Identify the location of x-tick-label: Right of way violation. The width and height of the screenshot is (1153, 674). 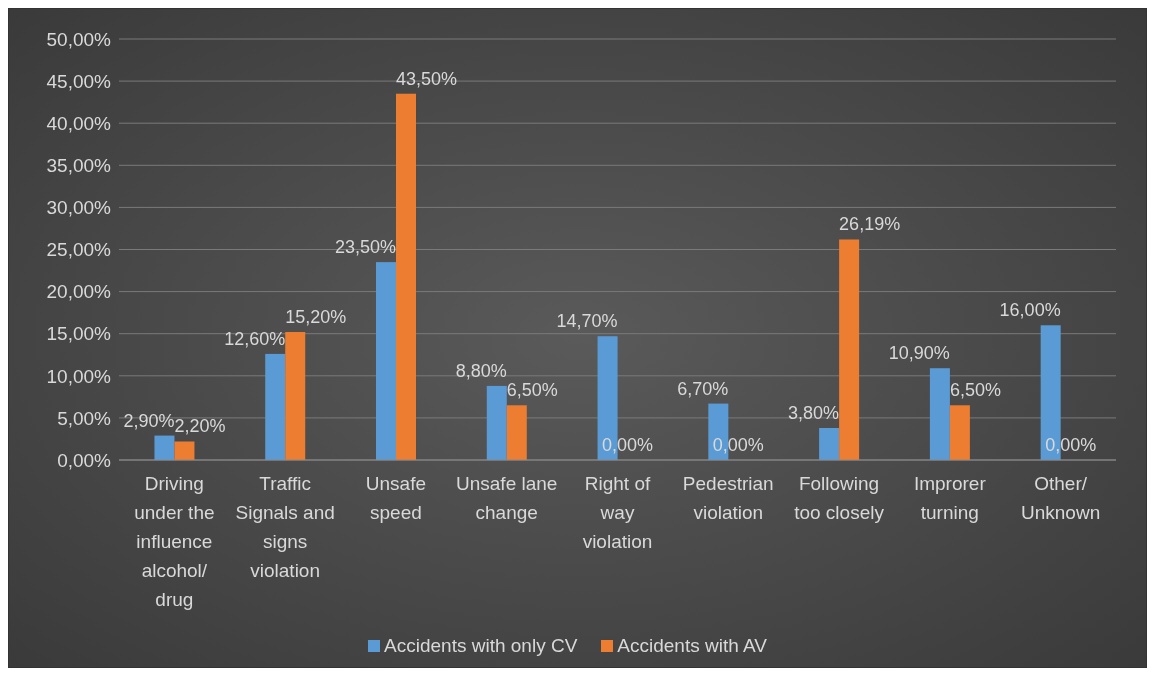
(617, 512).